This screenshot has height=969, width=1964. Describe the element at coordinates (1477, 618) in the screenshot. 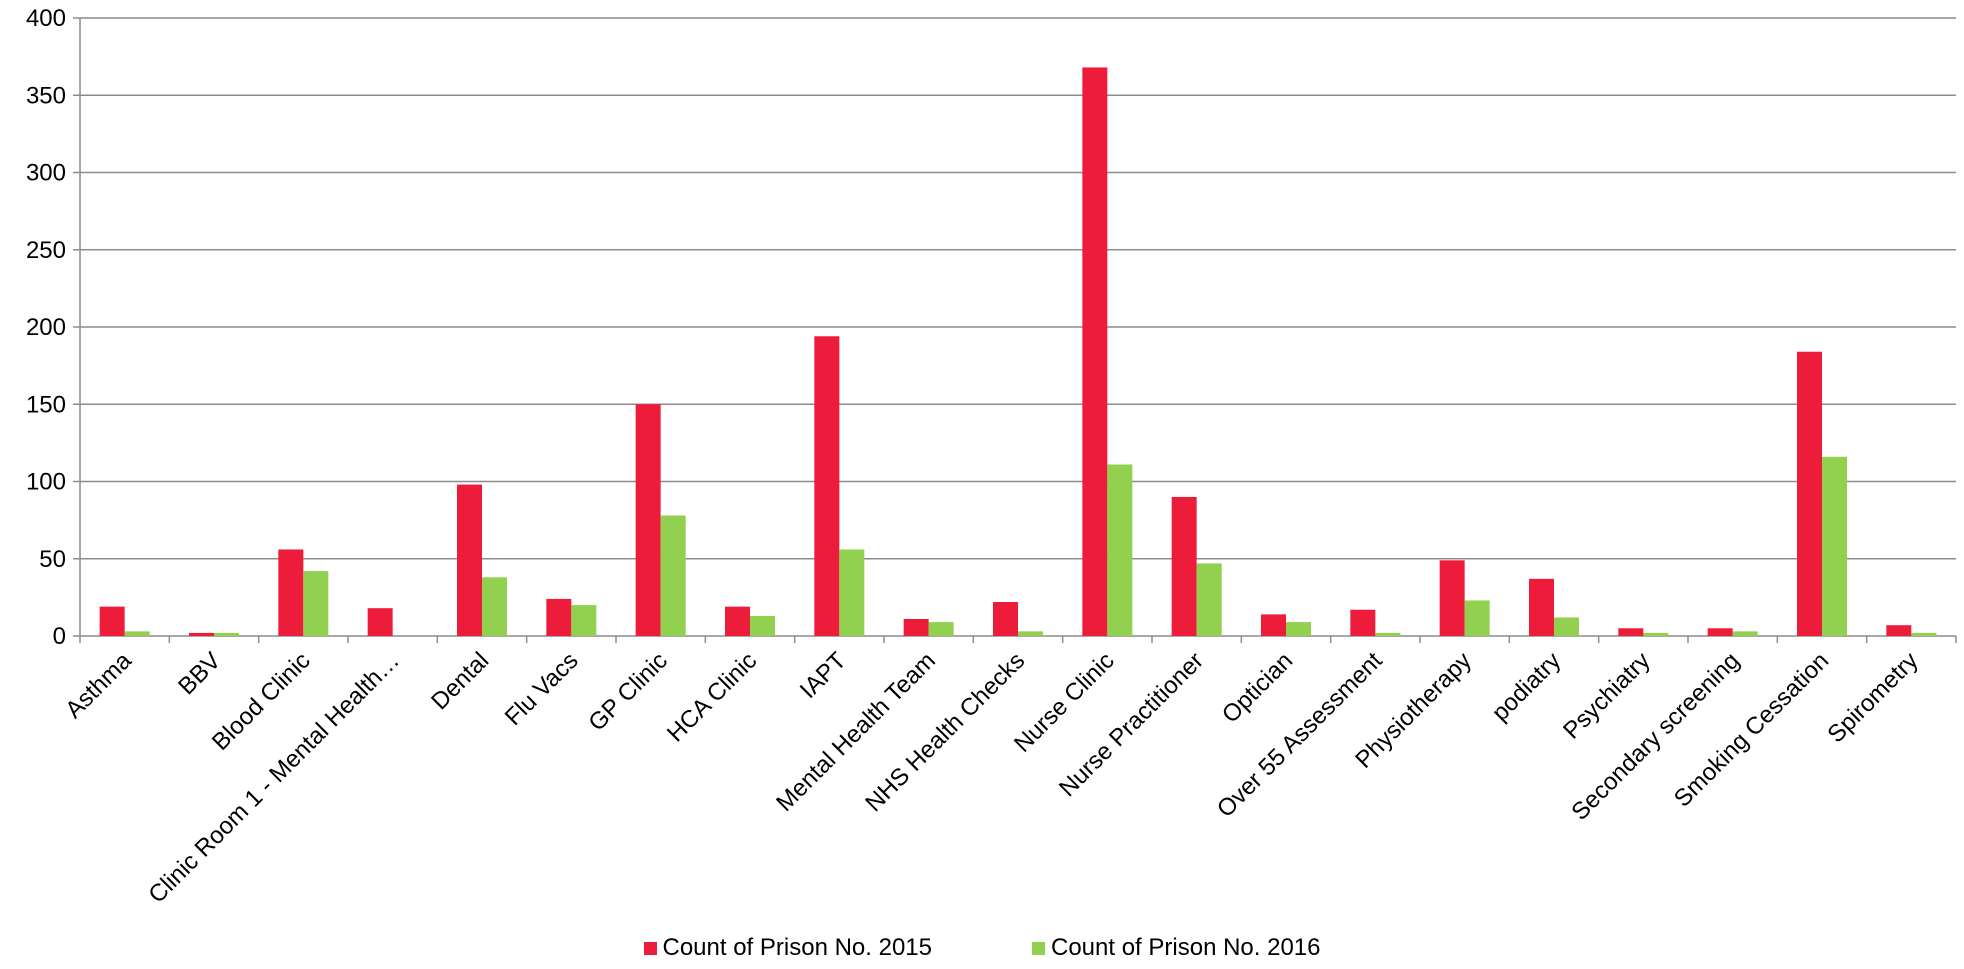

I see `bar-2016-physiotherapy` at that location.